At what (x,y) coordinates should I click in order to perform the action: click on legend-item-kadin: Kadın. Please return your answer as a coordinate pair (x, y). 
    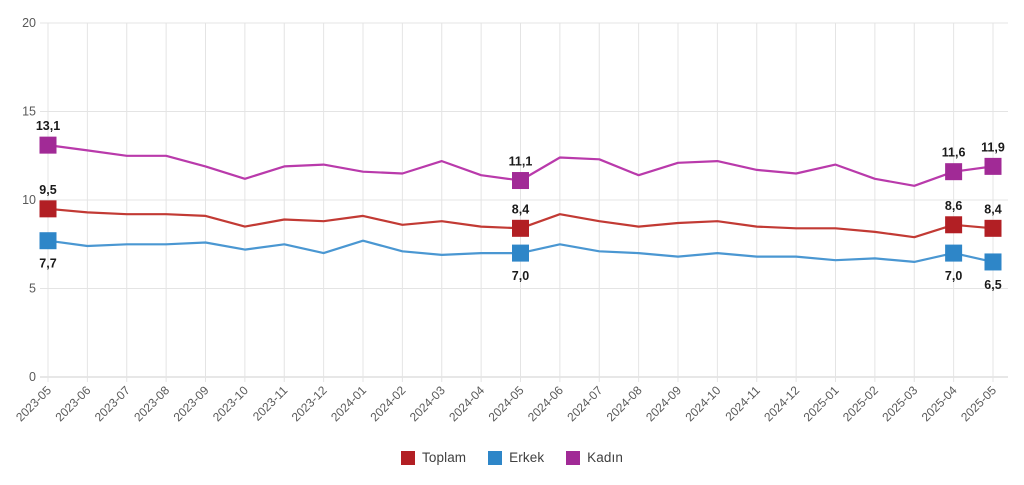
    Looking at the image, I should click on (594, 457).